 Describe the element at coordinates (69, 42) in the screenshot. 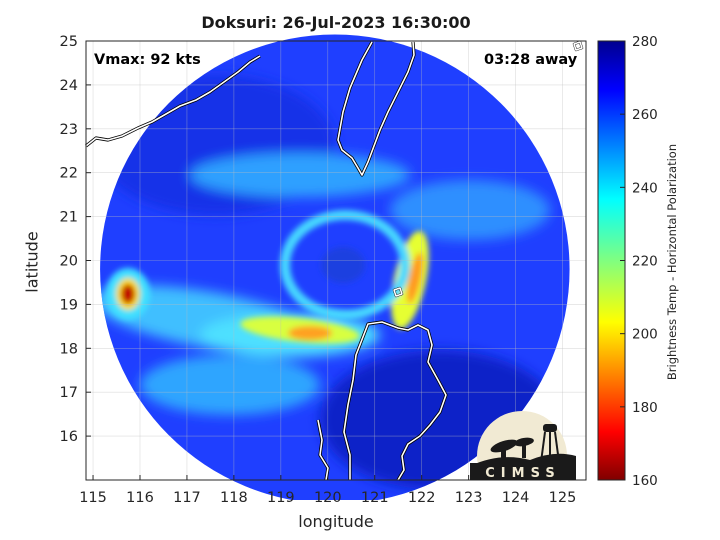

I see `y-tick-label: 25` at that location.